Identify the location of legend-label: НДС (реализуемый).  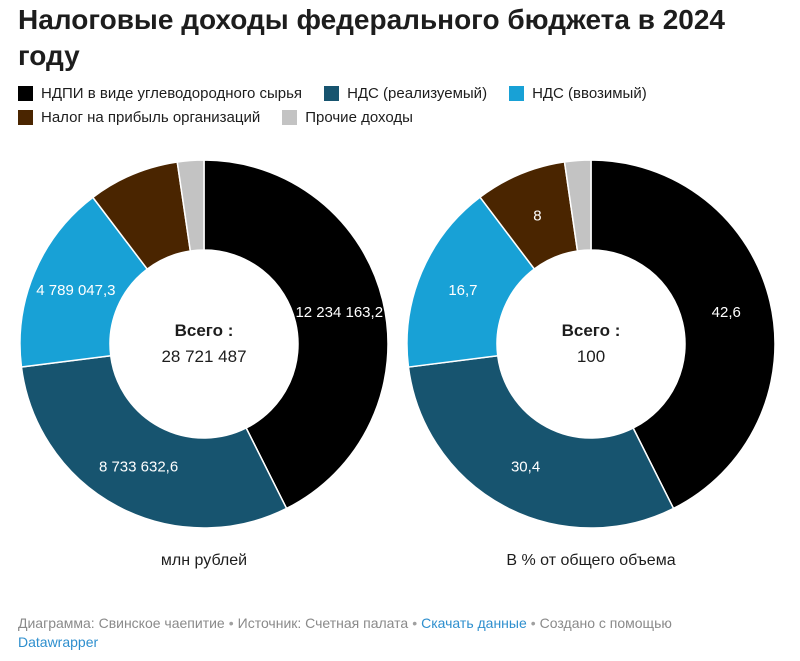
(417, 93).